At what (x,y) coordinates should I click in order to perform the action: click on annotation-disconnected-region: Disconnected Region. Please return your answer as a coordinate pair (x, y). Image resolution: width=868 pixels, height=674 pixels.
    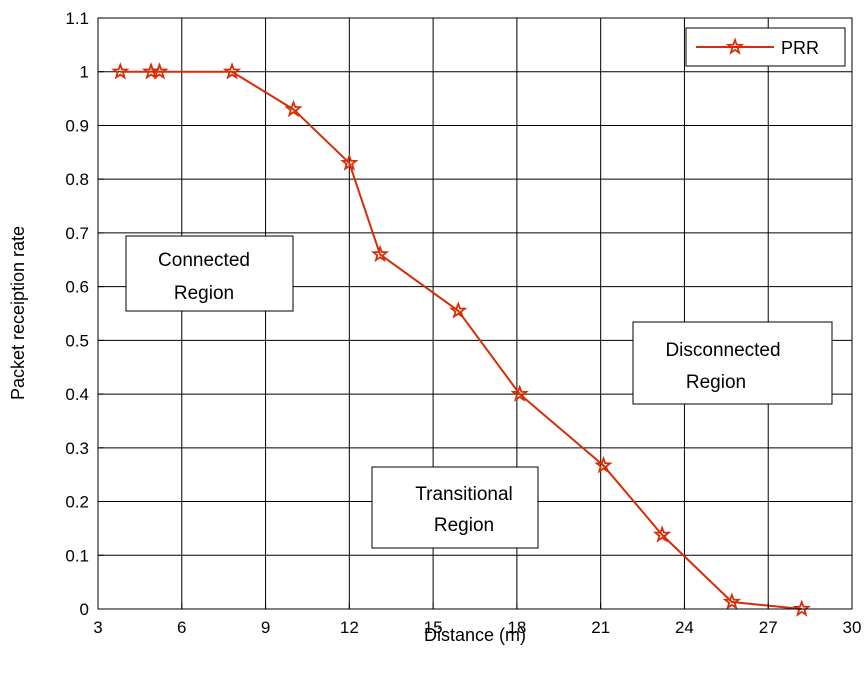
    Looking at the image, I should click on (732, 363).